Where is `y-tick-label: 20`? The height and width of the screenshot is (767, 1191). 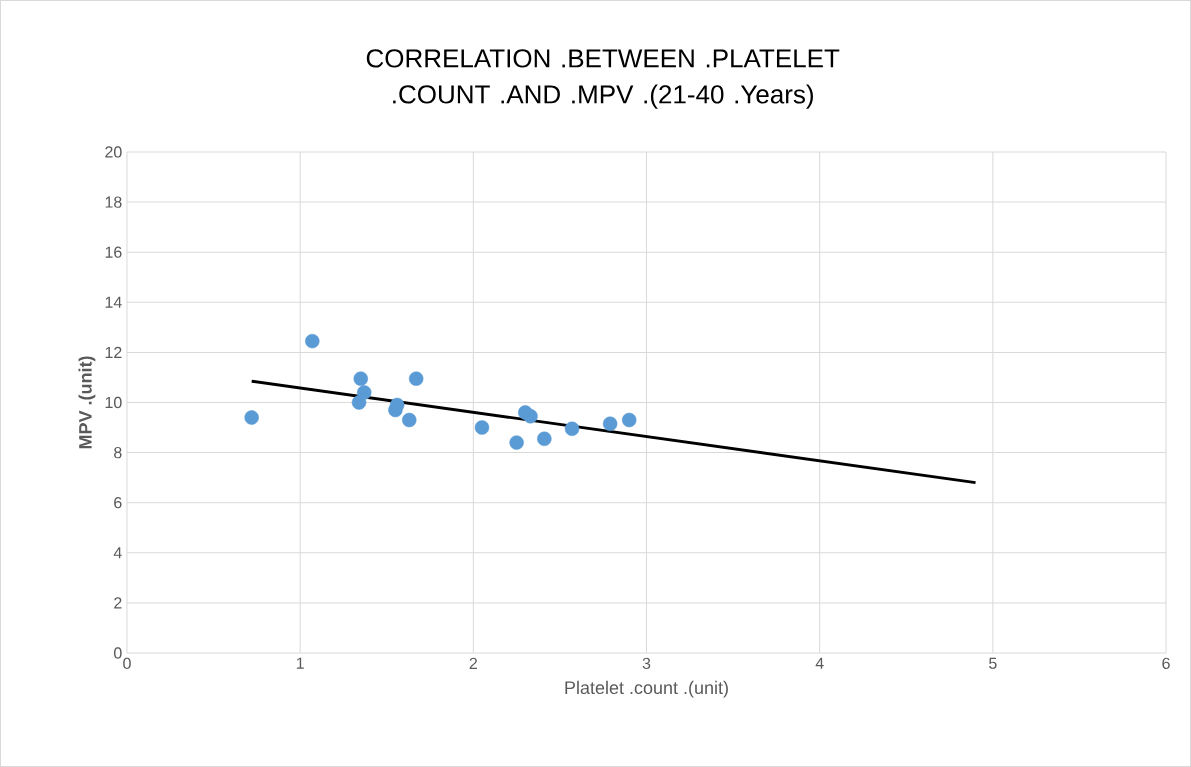 y-tick-label: 20 is located at coordinates (113, 152).